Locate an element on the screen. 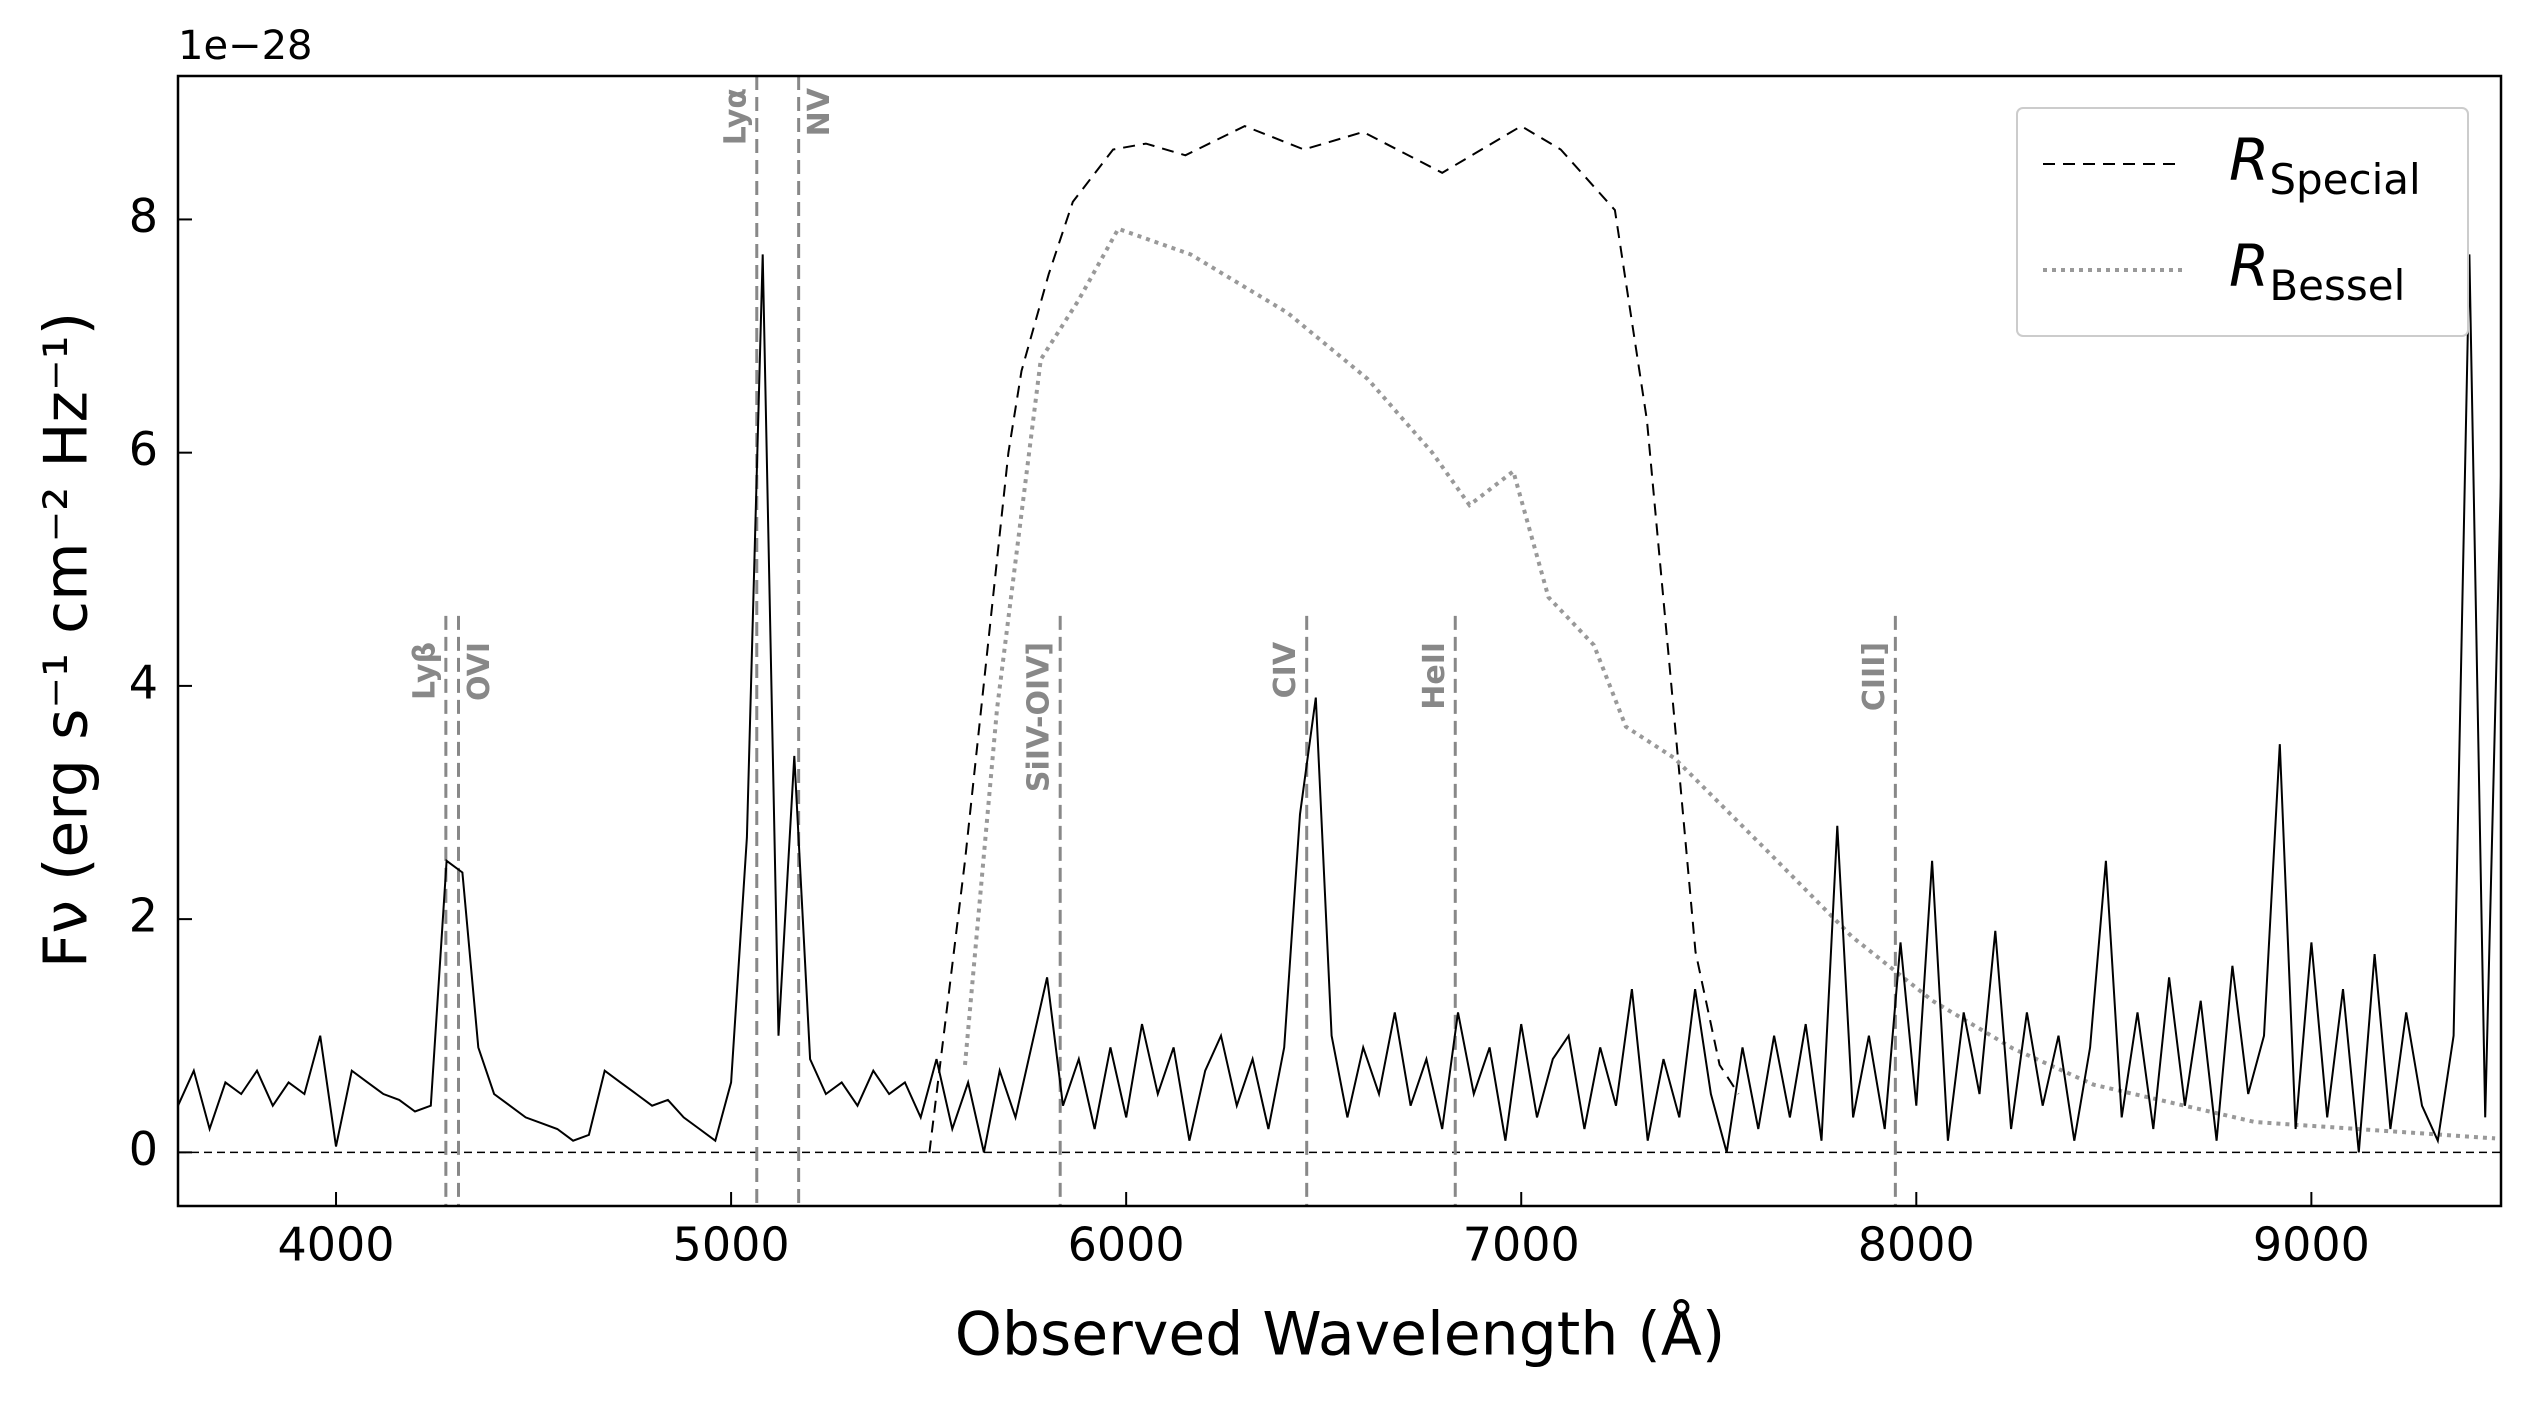  legend-subscript: Bessel is located at coordinates (2337, 285).